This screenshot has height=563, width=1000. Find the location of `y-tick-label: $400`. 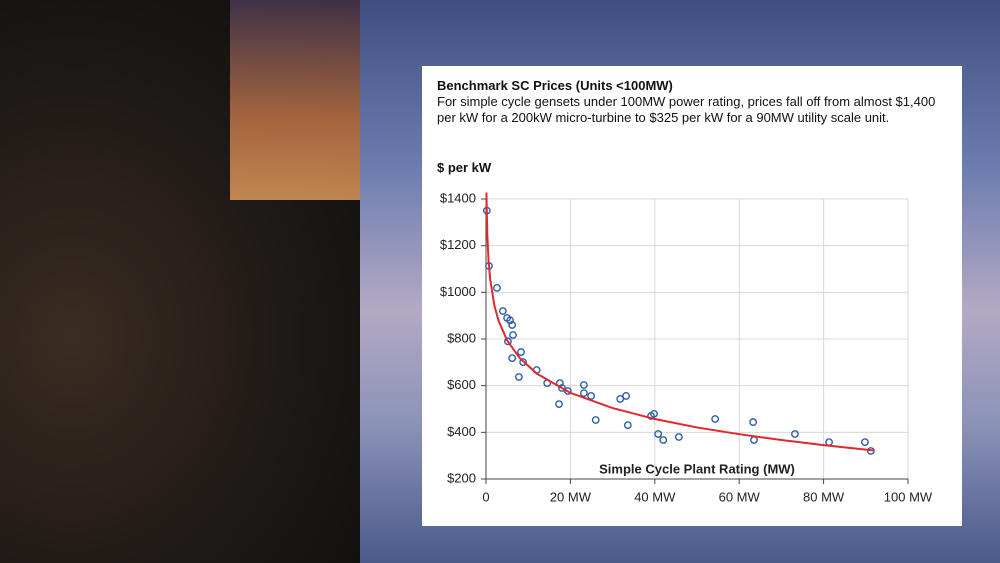

y-tick-label: $400 is located at coordinates (461, 431).